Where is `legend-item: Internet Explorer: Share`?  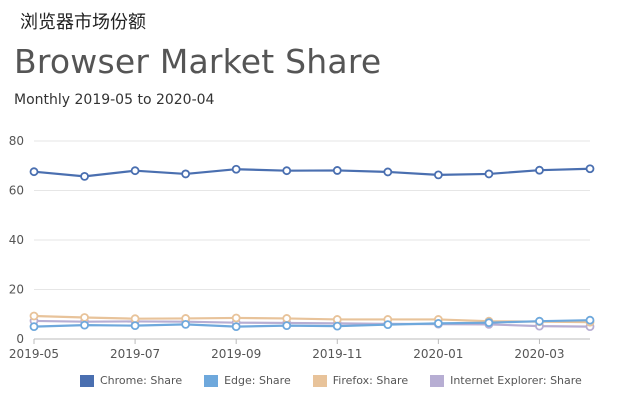
legend-item: Internet Explorer: Share is located at coordinates (506, 380).